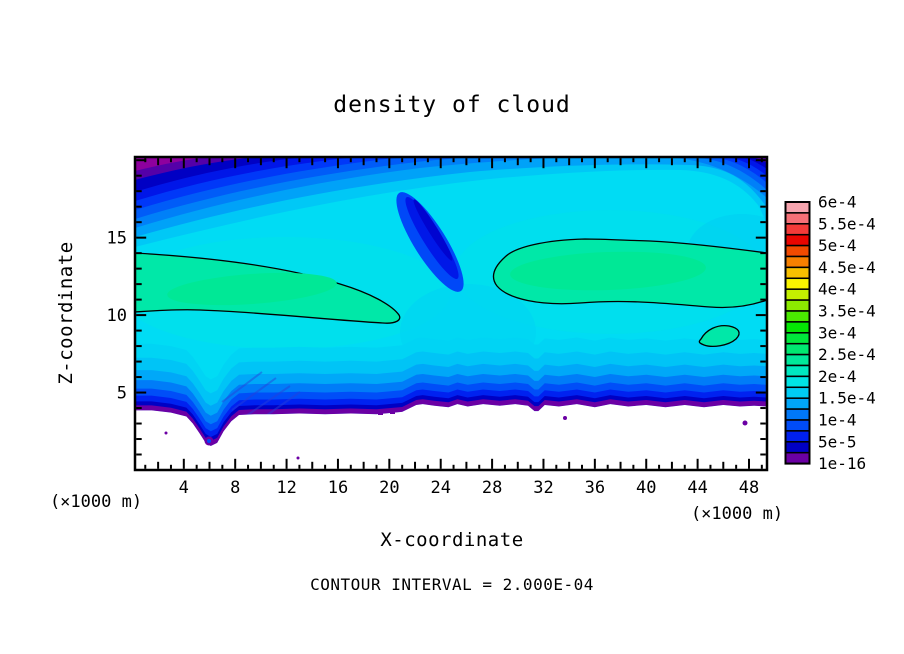 The image size is (904, 654). What do you see at coordinates (543, 488) in the screenshot?
I see `x-tick-label: 32` at bounding box center [543, 488].